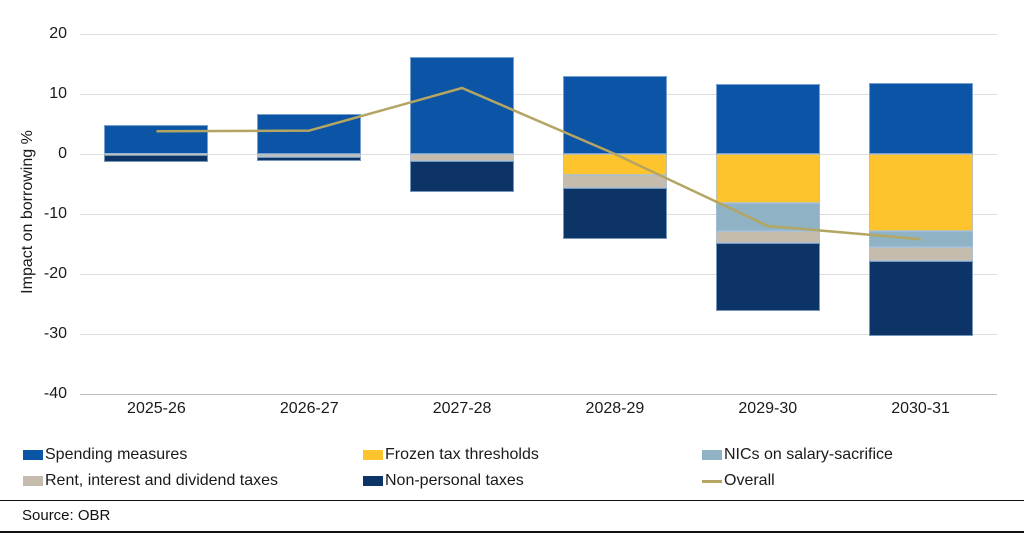  Describe the element at coordinates (55, 213) in the screenshot. I see `y-tick-label: -10` at that location.